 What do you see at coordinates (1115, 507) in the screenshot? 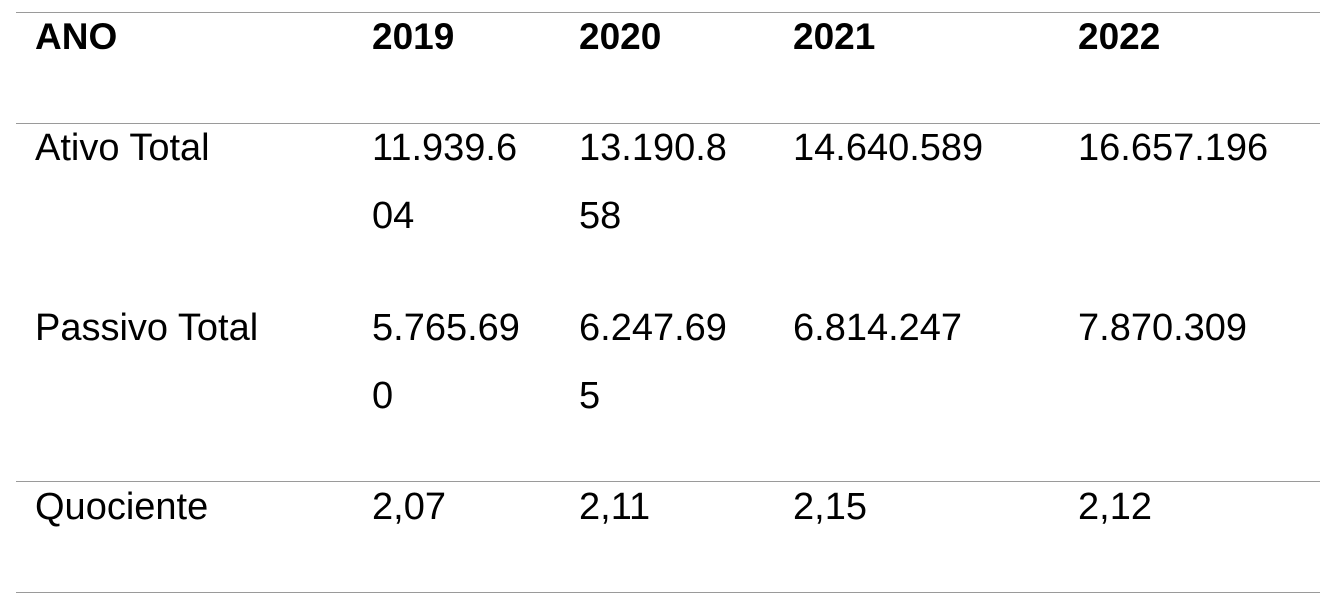
I see `cell-quociente-2022: 2,12` at bounding box center [1115, 507].